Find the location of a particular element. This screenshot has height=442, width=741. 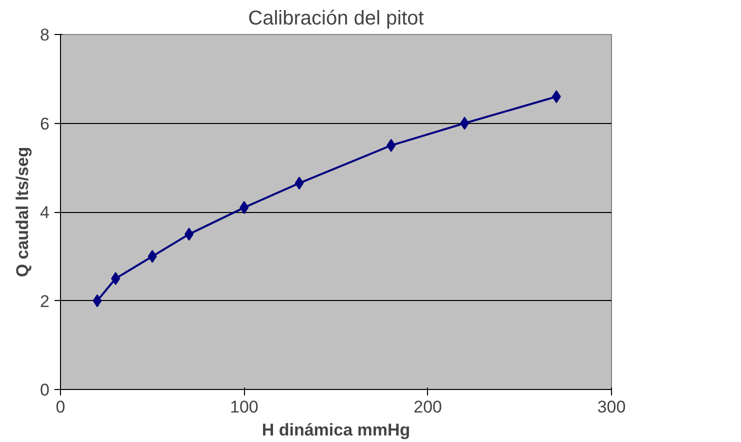

x-axis-title: H dinámica mmHg is located at coordinates (336, 430).